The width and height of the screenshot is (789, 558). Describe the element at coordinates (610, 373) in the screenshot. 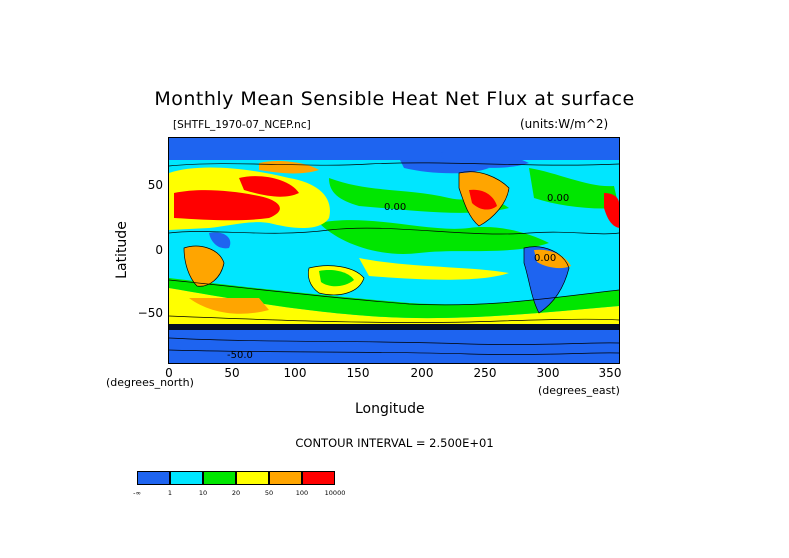

I see `x-tick-350: 350` at that location.